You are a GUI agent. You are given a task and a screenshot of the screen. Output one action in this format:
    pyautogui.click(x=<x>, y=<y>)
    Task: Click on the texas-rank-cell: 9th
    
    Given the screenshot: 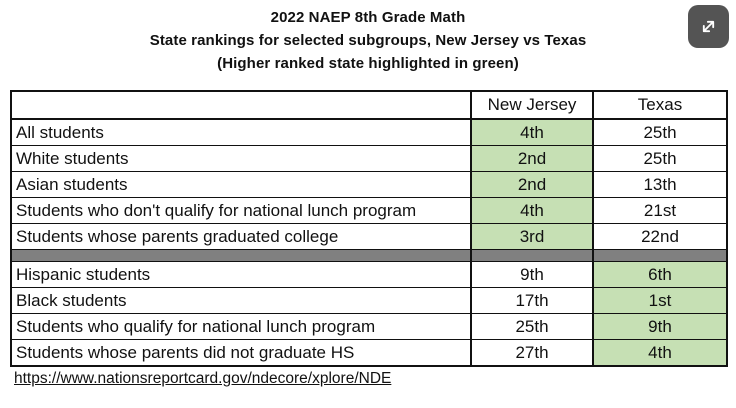 What is the action you would take?
    pyautogui.click(x=660, y=326)
    